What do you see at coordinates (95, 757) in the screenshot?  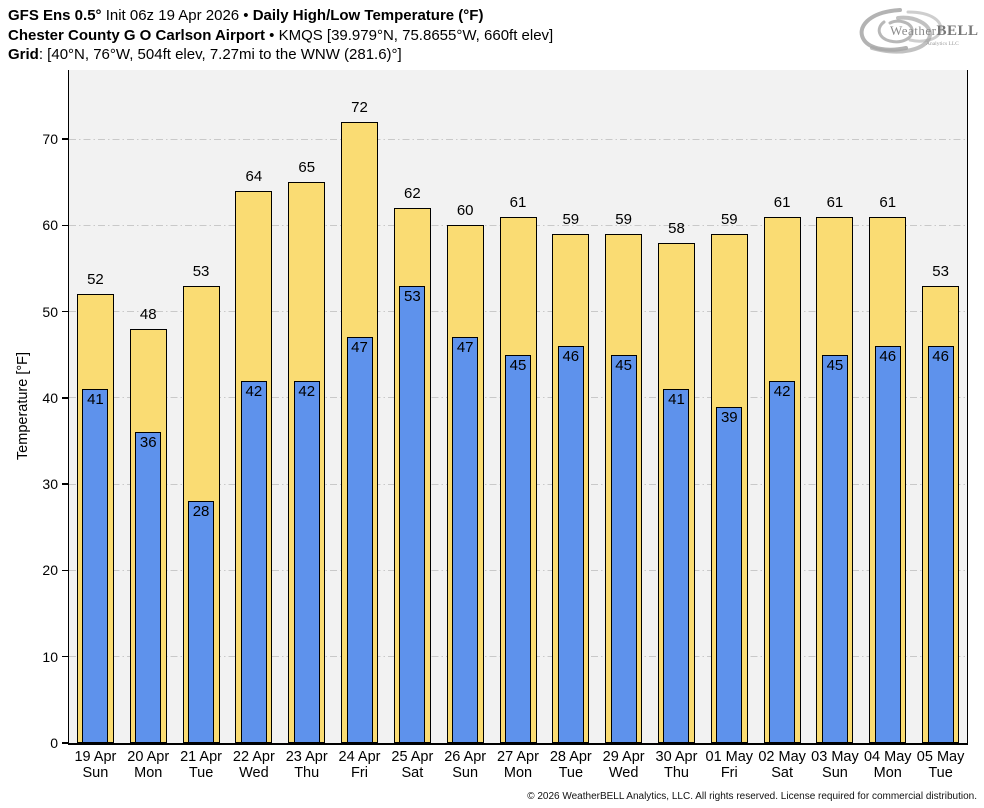 I see `x-tick-date: 19 Apr` at bounding box center [95, 757].